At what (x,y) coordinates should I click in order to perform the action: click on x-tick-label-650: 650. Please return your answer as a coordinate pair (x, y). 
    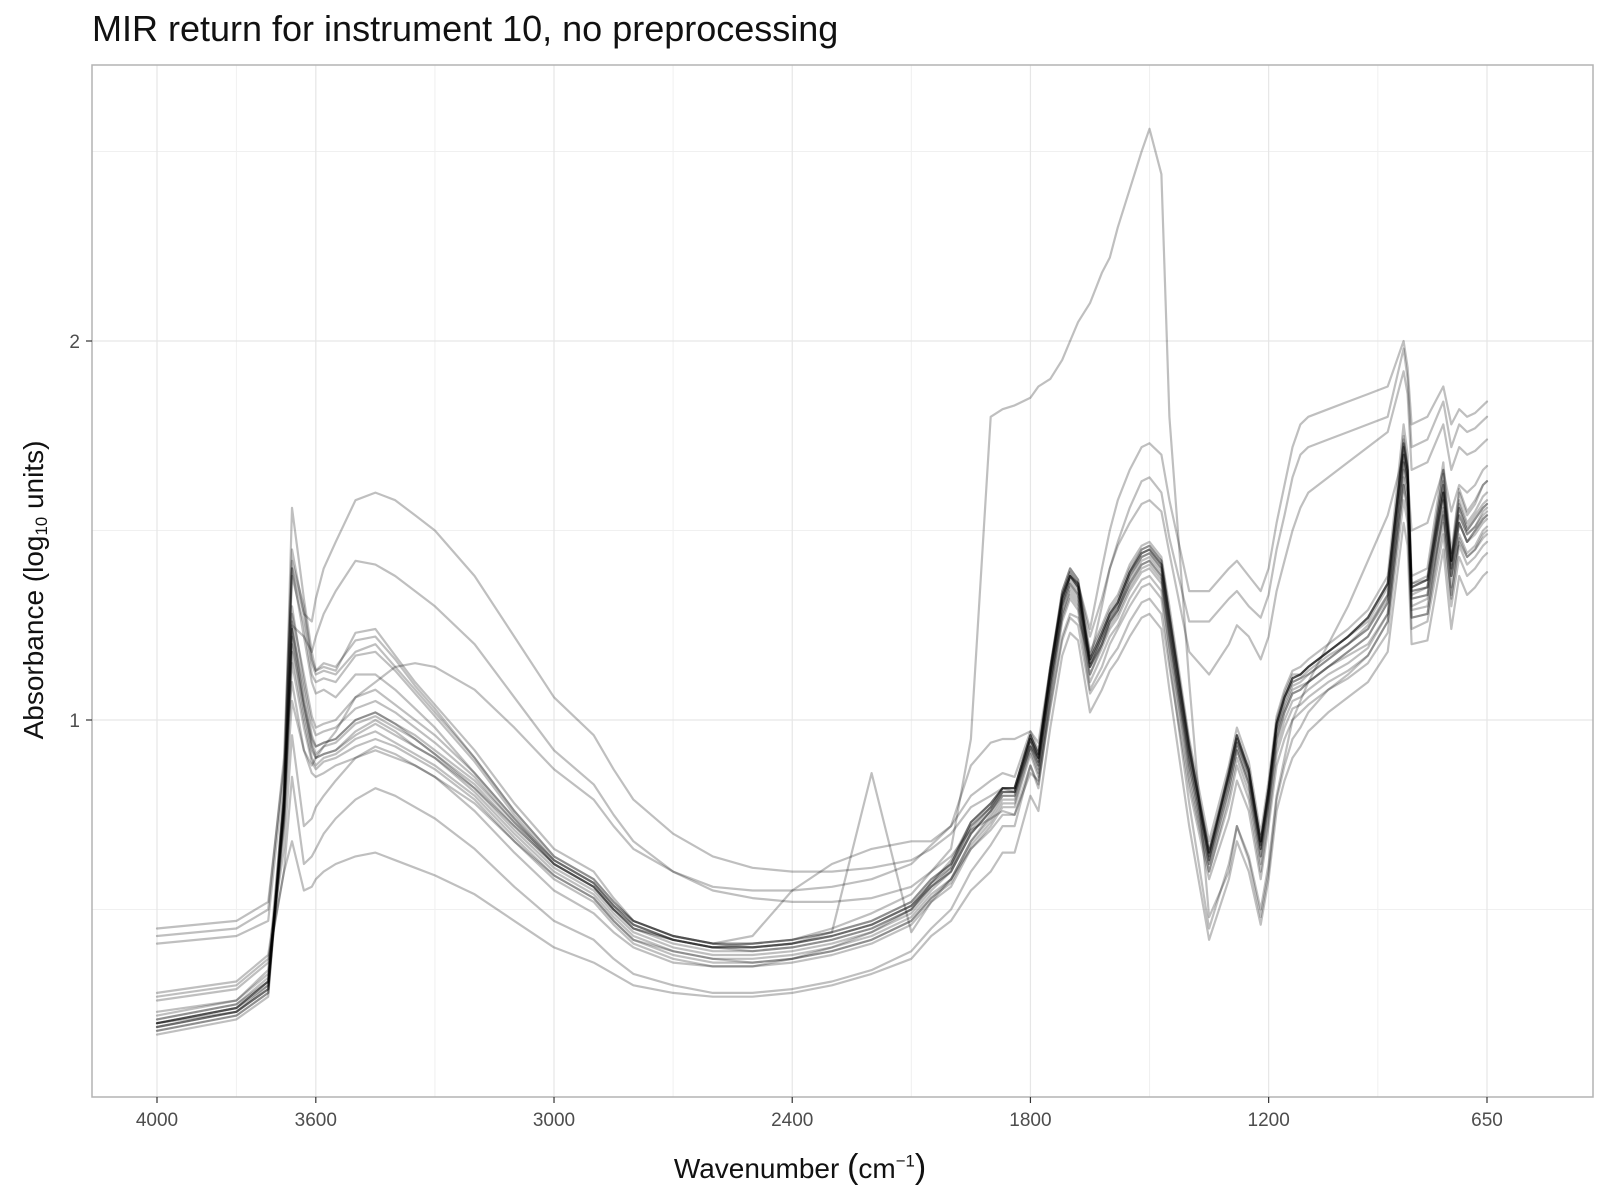
    Looking at the image, I should click on (1487, 1120).